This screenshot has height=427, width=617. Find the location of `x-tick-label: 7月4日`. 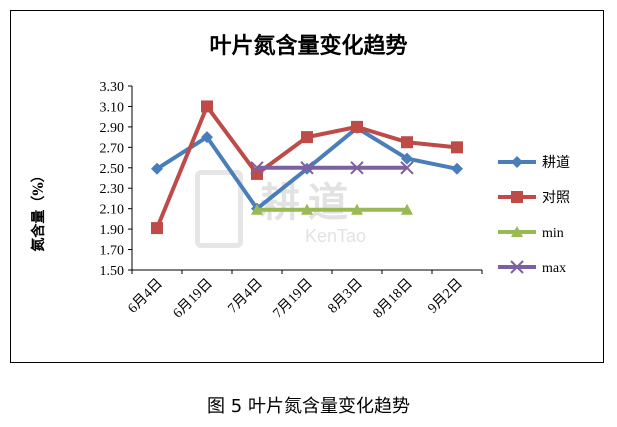

x-tick-label: 7月4日 is located at coordinates (245, 296).